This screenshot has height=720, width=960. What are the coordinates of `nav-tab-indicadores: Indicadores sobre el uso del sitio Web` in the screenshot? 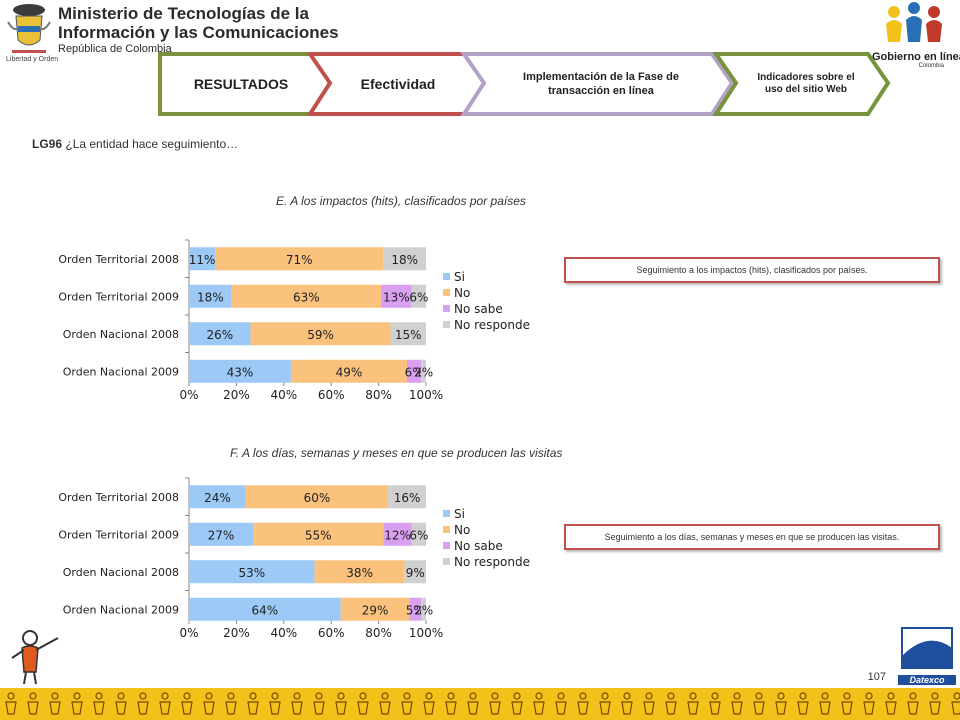 It's located at (806, 83).